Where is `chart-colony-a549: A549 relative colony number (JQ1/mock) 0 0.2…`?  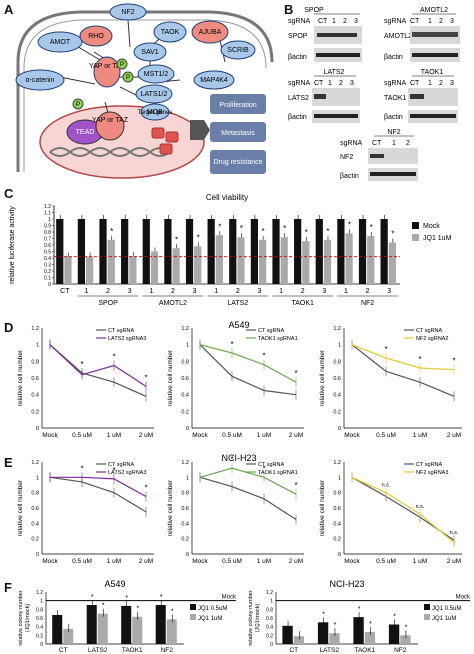 chart-colony-a549: A549 relative colony number (JQ1/mock) 0 0.2… is located at coordinates (127, 616).